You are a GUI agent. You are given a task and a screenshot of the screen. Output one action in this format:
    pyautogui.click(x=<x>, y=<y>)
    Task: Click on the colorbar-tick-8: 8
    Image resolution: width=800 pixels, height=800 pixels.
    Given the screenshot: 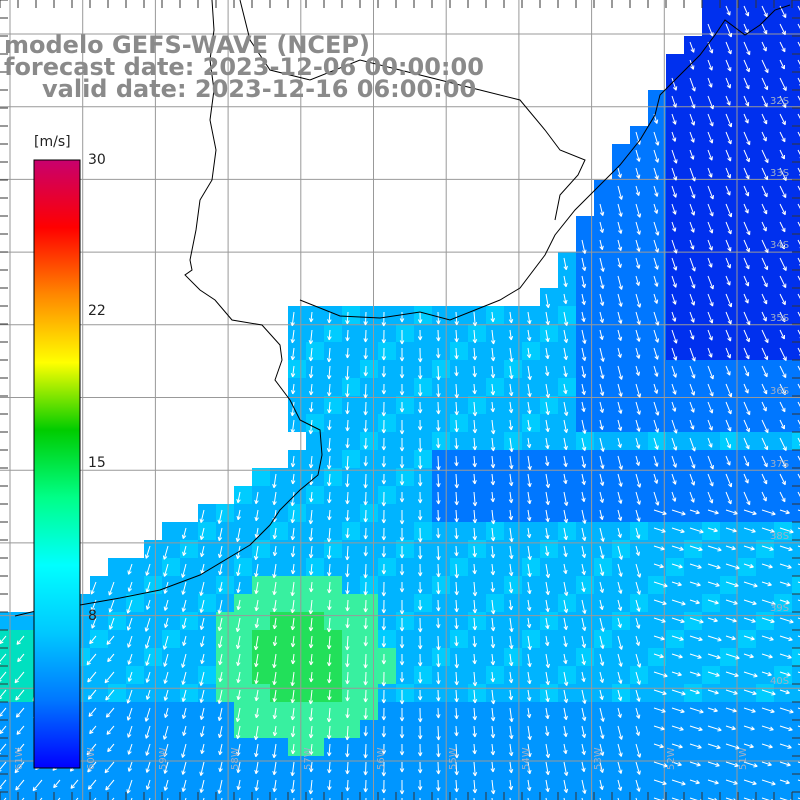 What is the action you would take?
    pyautogui.click(x=92, y=616)
    